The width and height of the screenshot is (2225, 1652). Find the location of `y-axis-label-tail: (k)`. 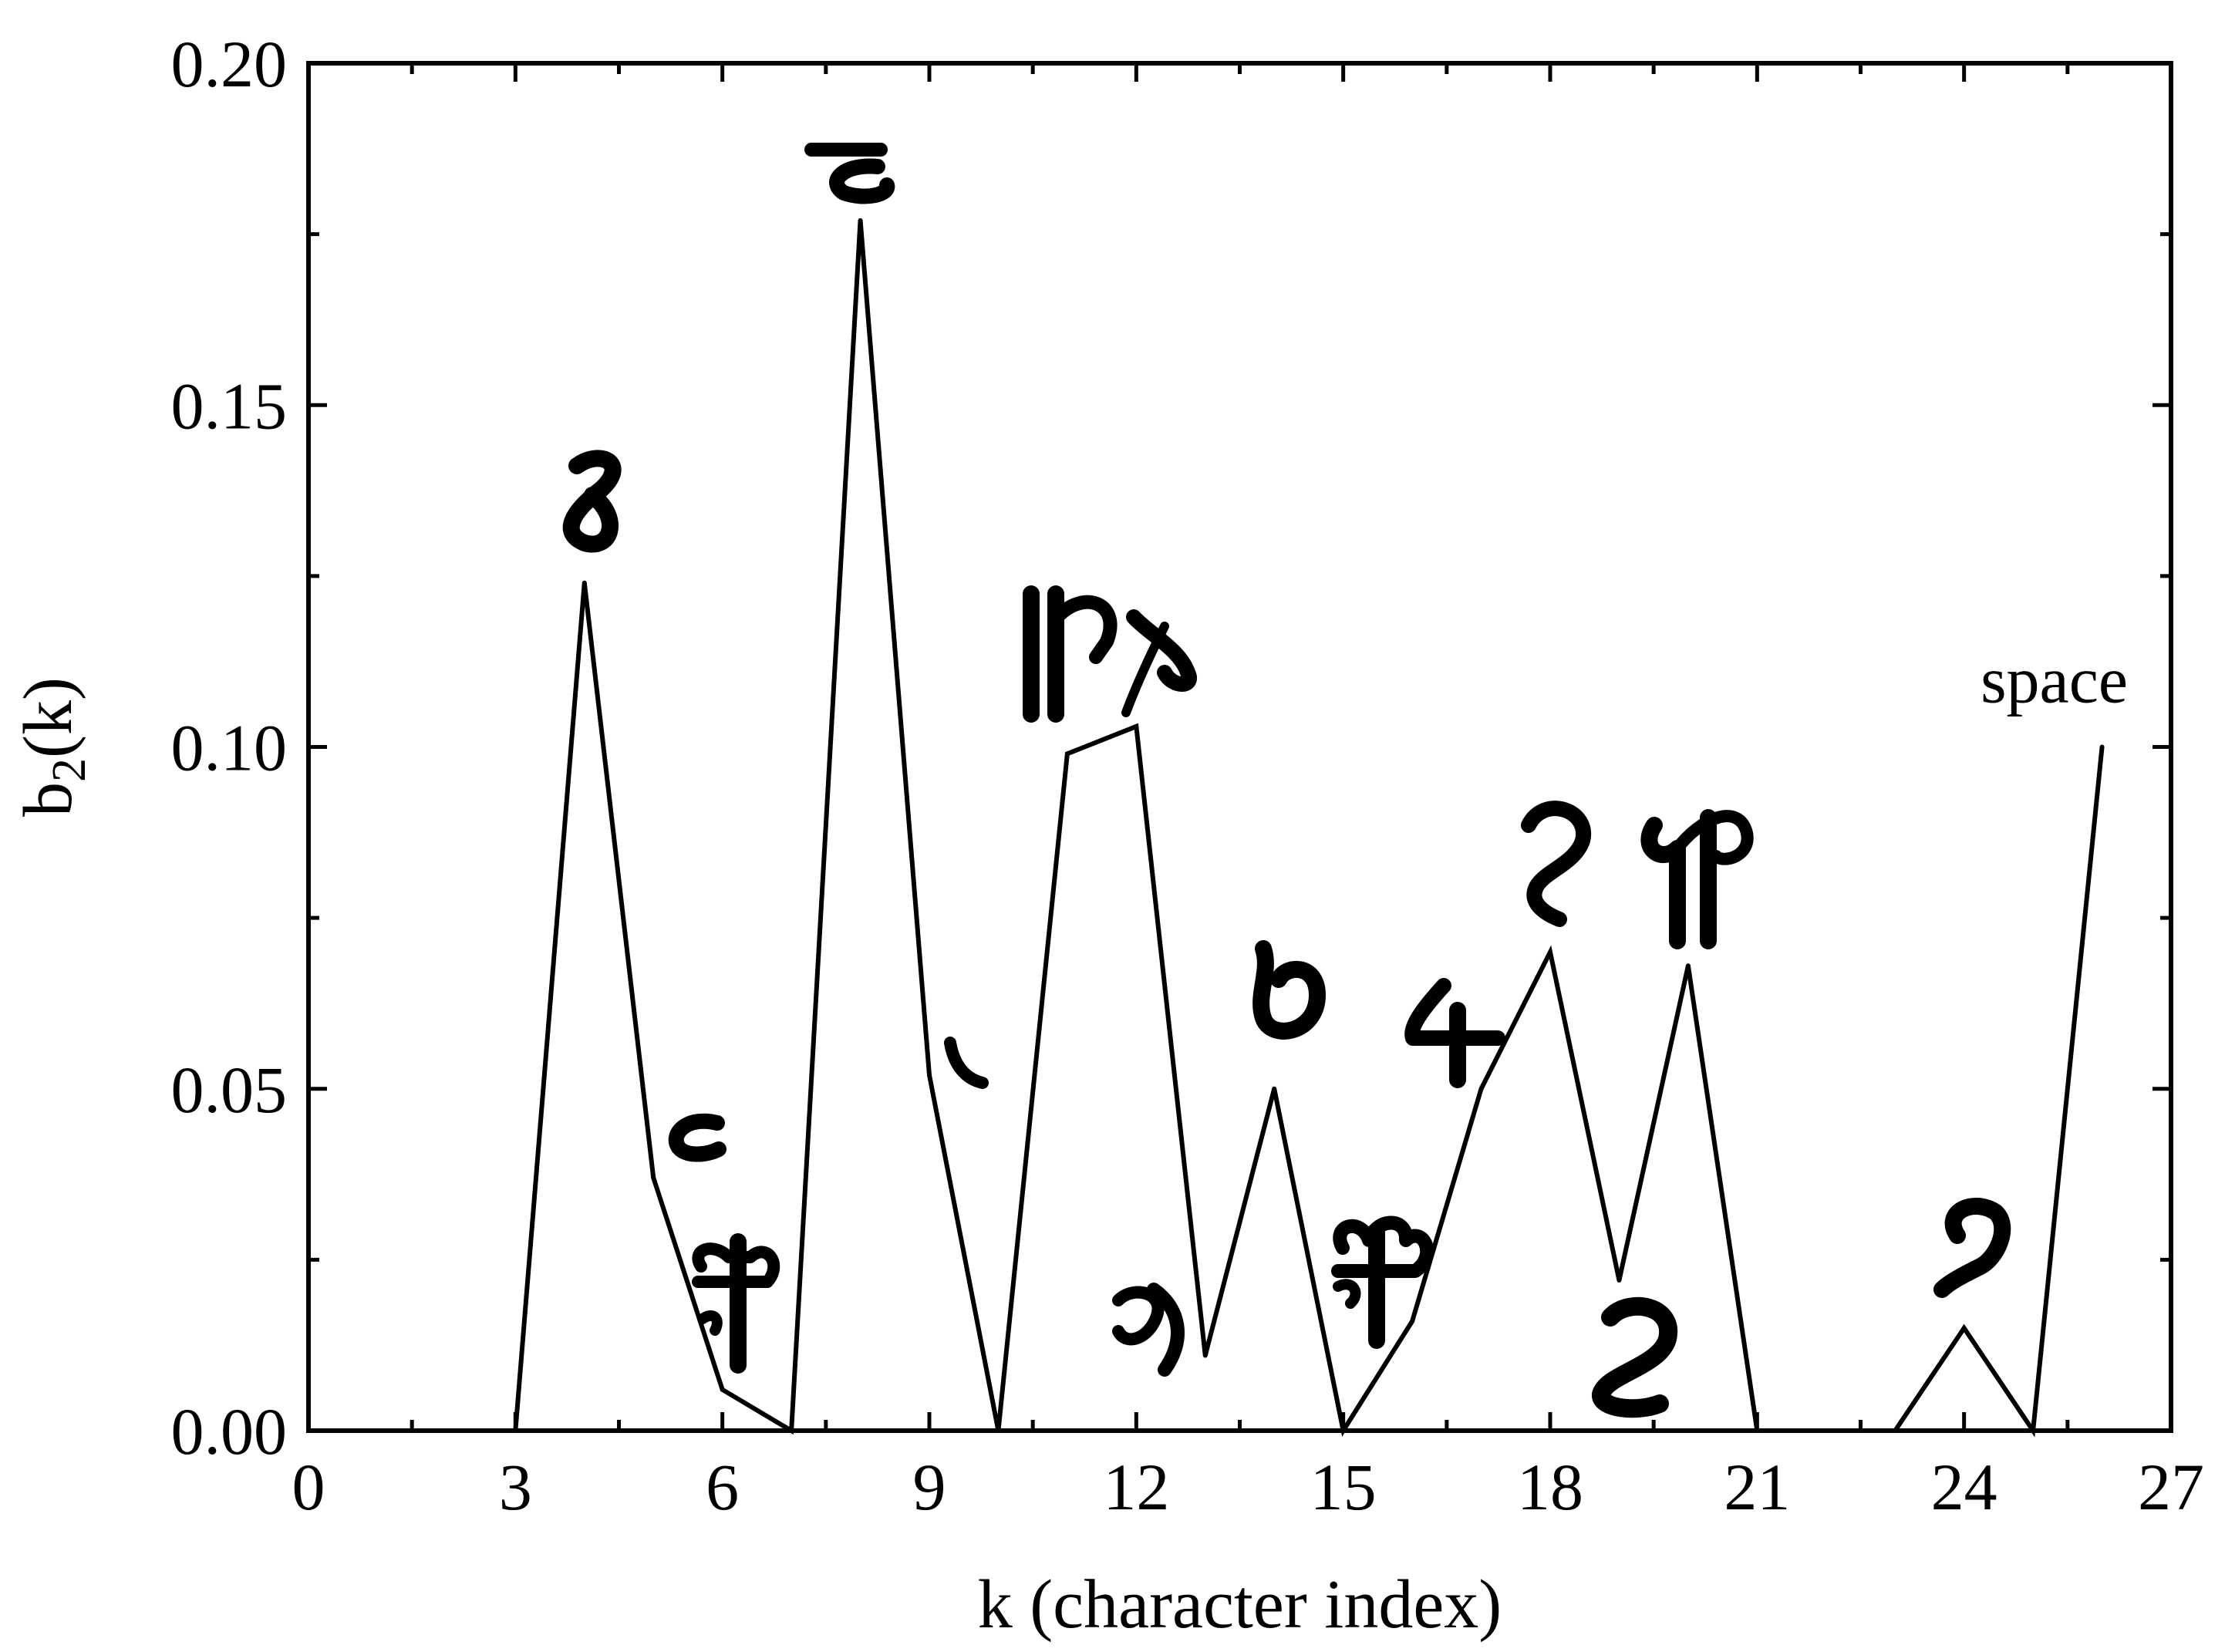

y-axis-label-tail: (k) is located at coordinates (48, 718).